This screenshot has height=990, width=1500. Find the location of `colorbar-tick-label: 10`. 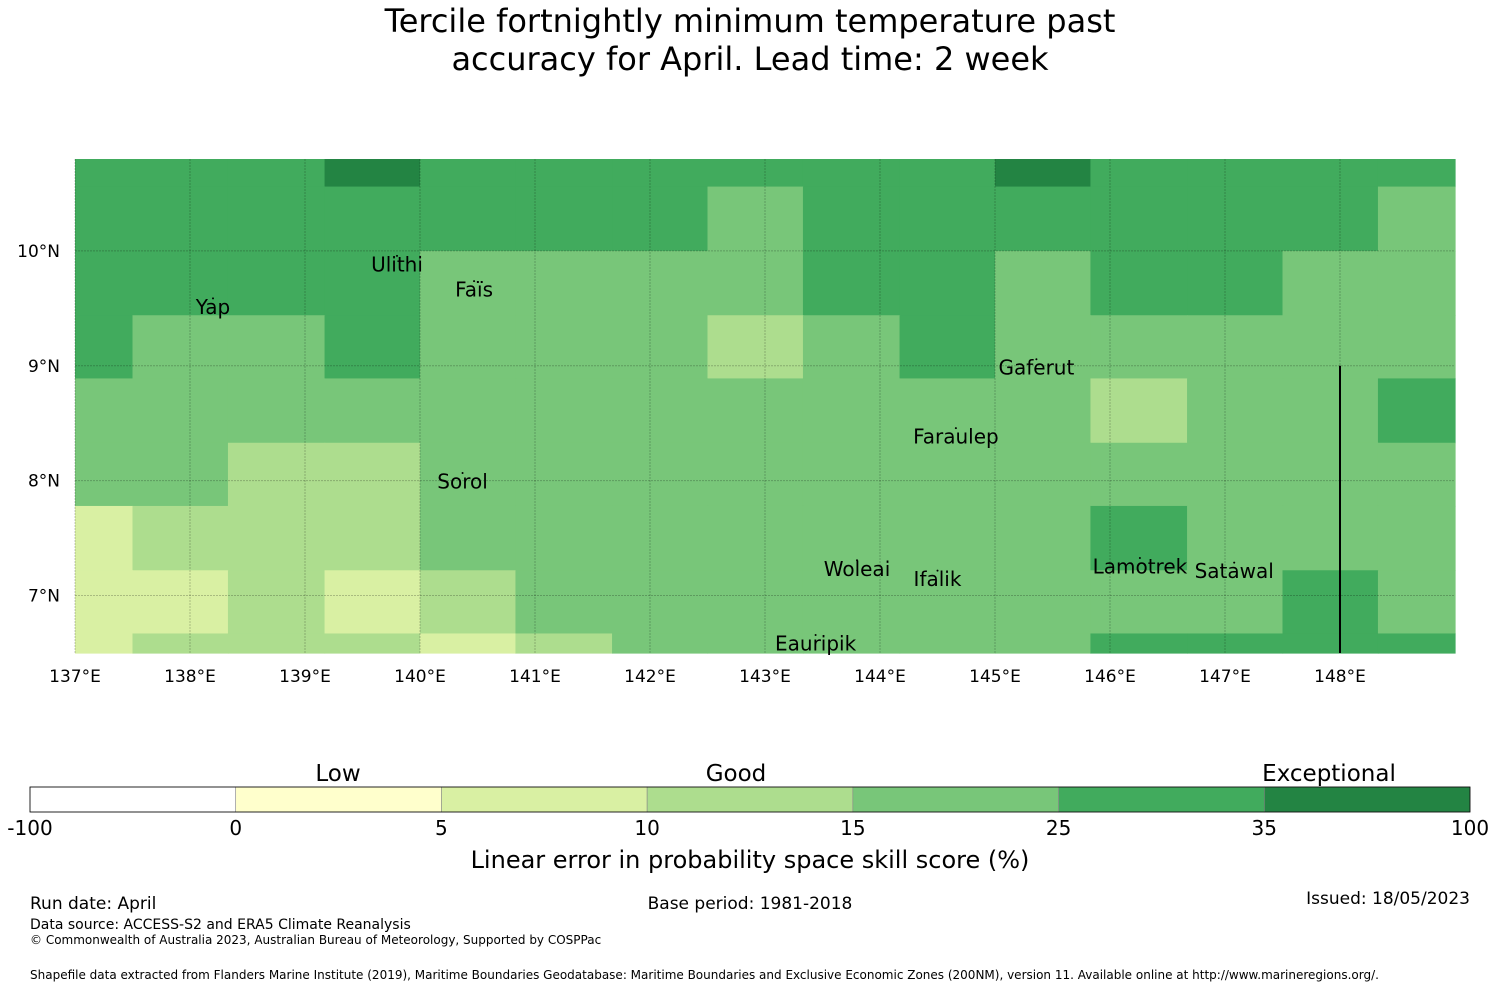

colorbar-tick-label: 10 is located at coordinates (646, 828).